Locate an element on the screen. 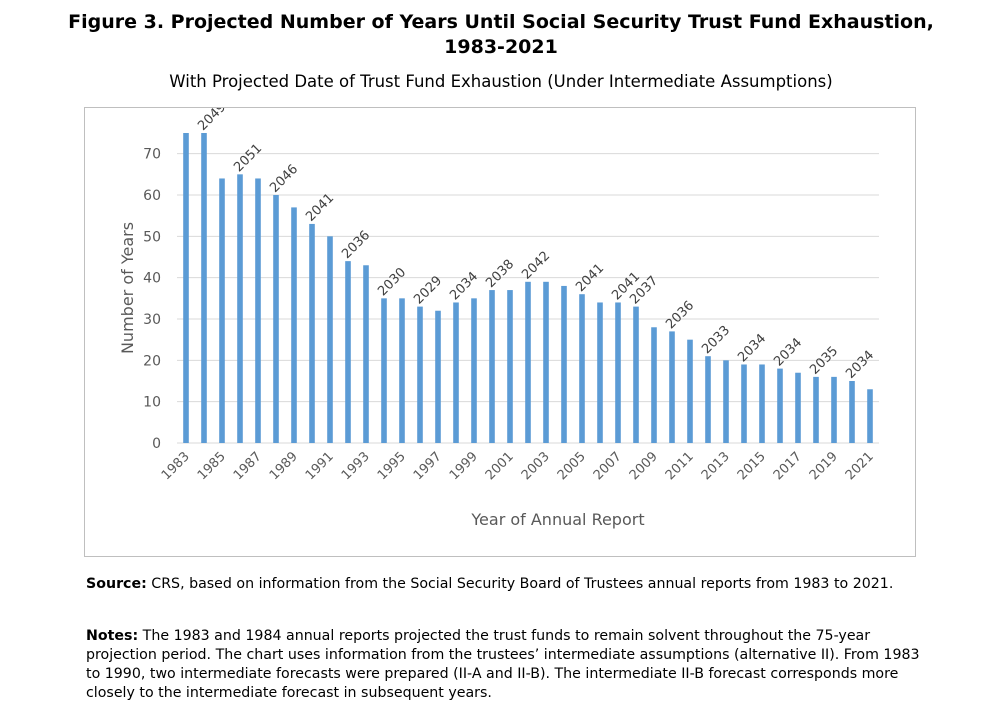  source-lead: Source: is located at coordinates (116, 584).